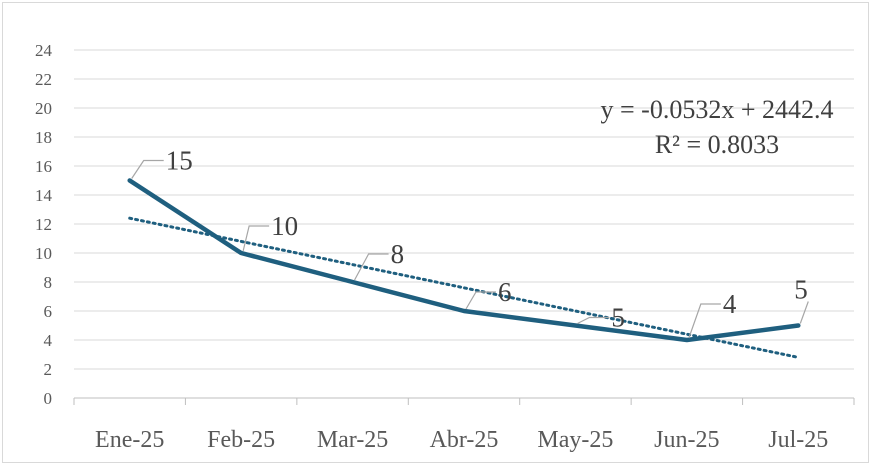 This screenshot has width=873, height=467. Describe the element at coordinates (353, 440) in the screenshot. I see `x-tick-label: Mar-25` at that location.